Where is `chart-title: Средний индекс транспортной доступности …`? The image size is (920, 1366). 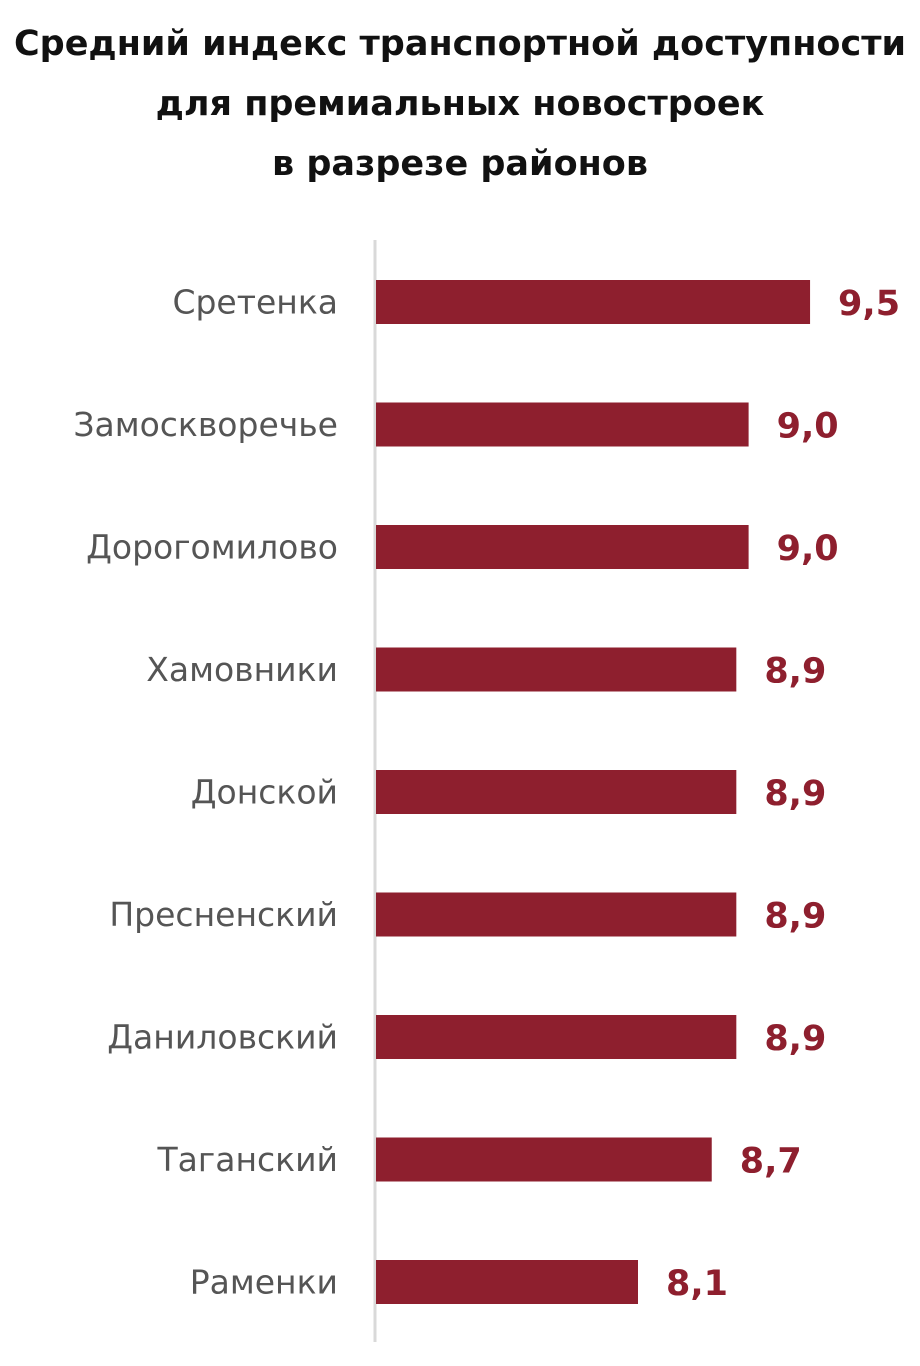 chart-title: Средний индекс транспортной доступности … is located at coordinates (460, 104).